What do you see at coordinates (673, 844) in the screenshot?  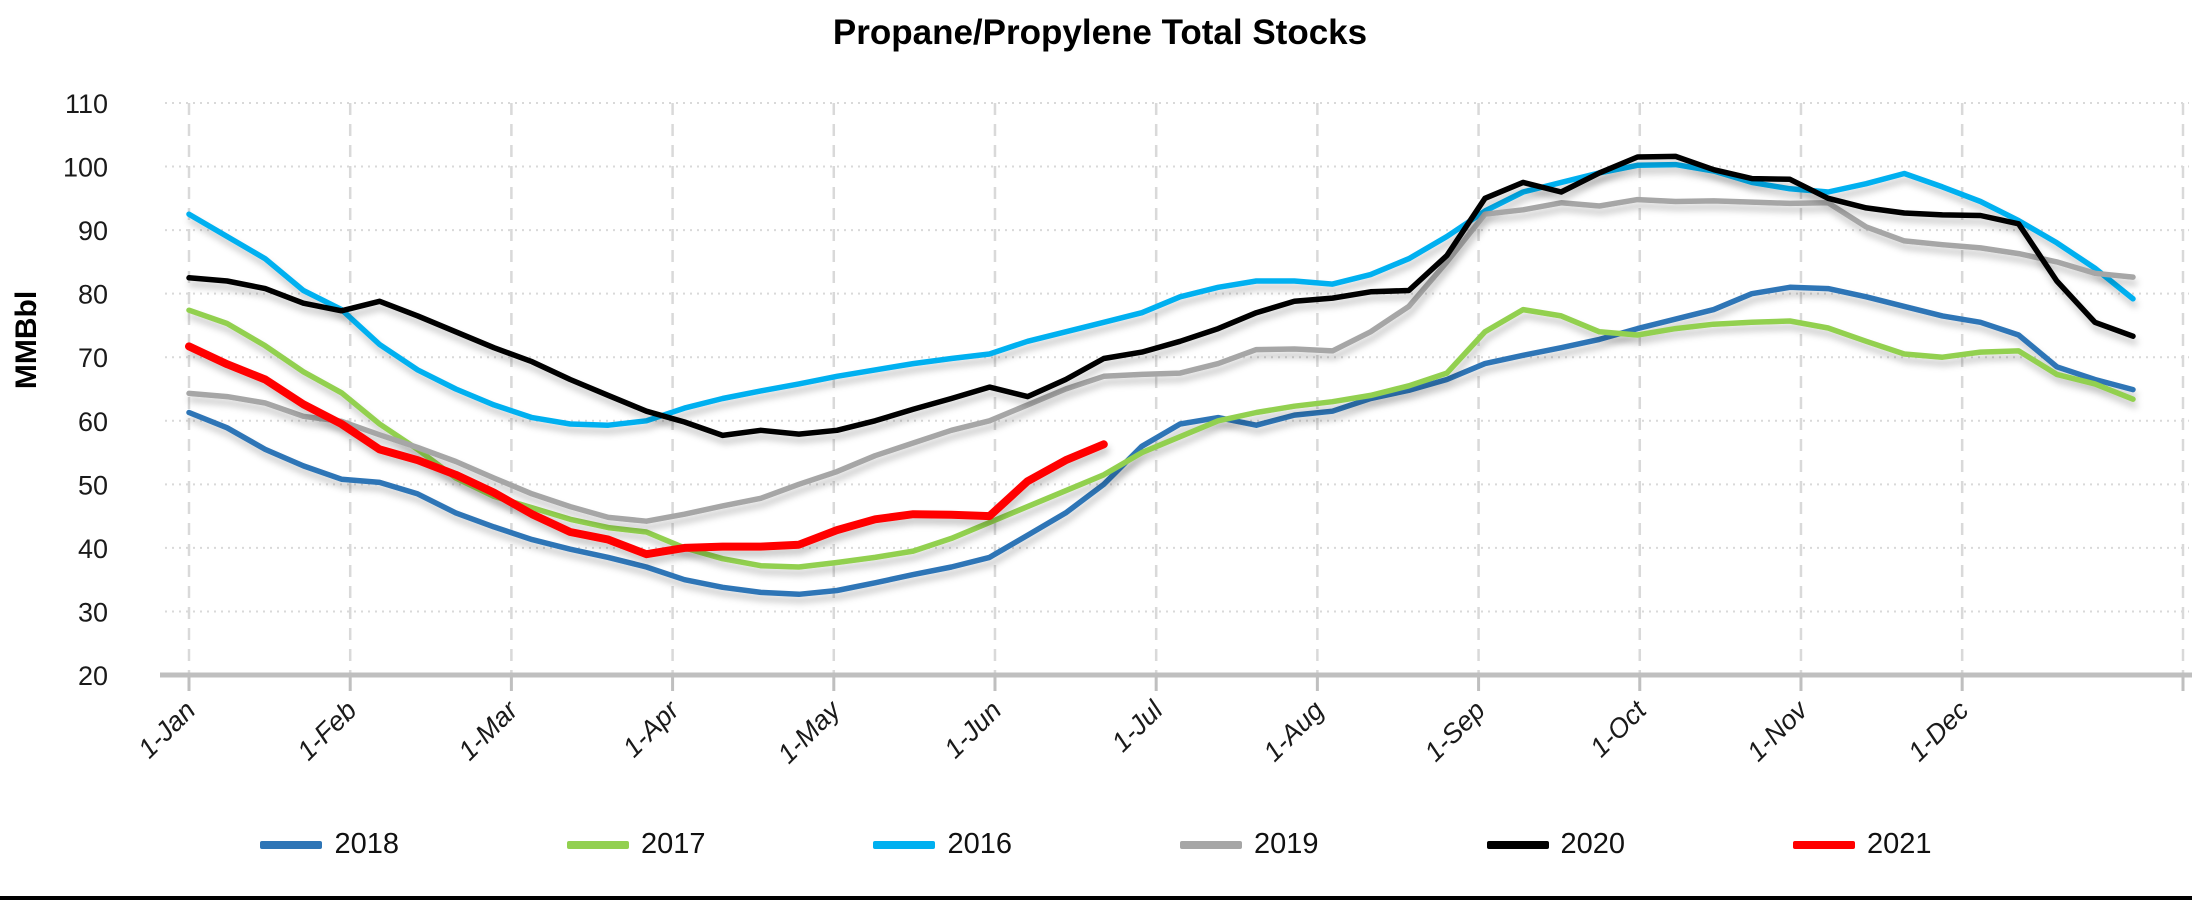 I see `legend-label: 2017` at bounding box center [673, 844].